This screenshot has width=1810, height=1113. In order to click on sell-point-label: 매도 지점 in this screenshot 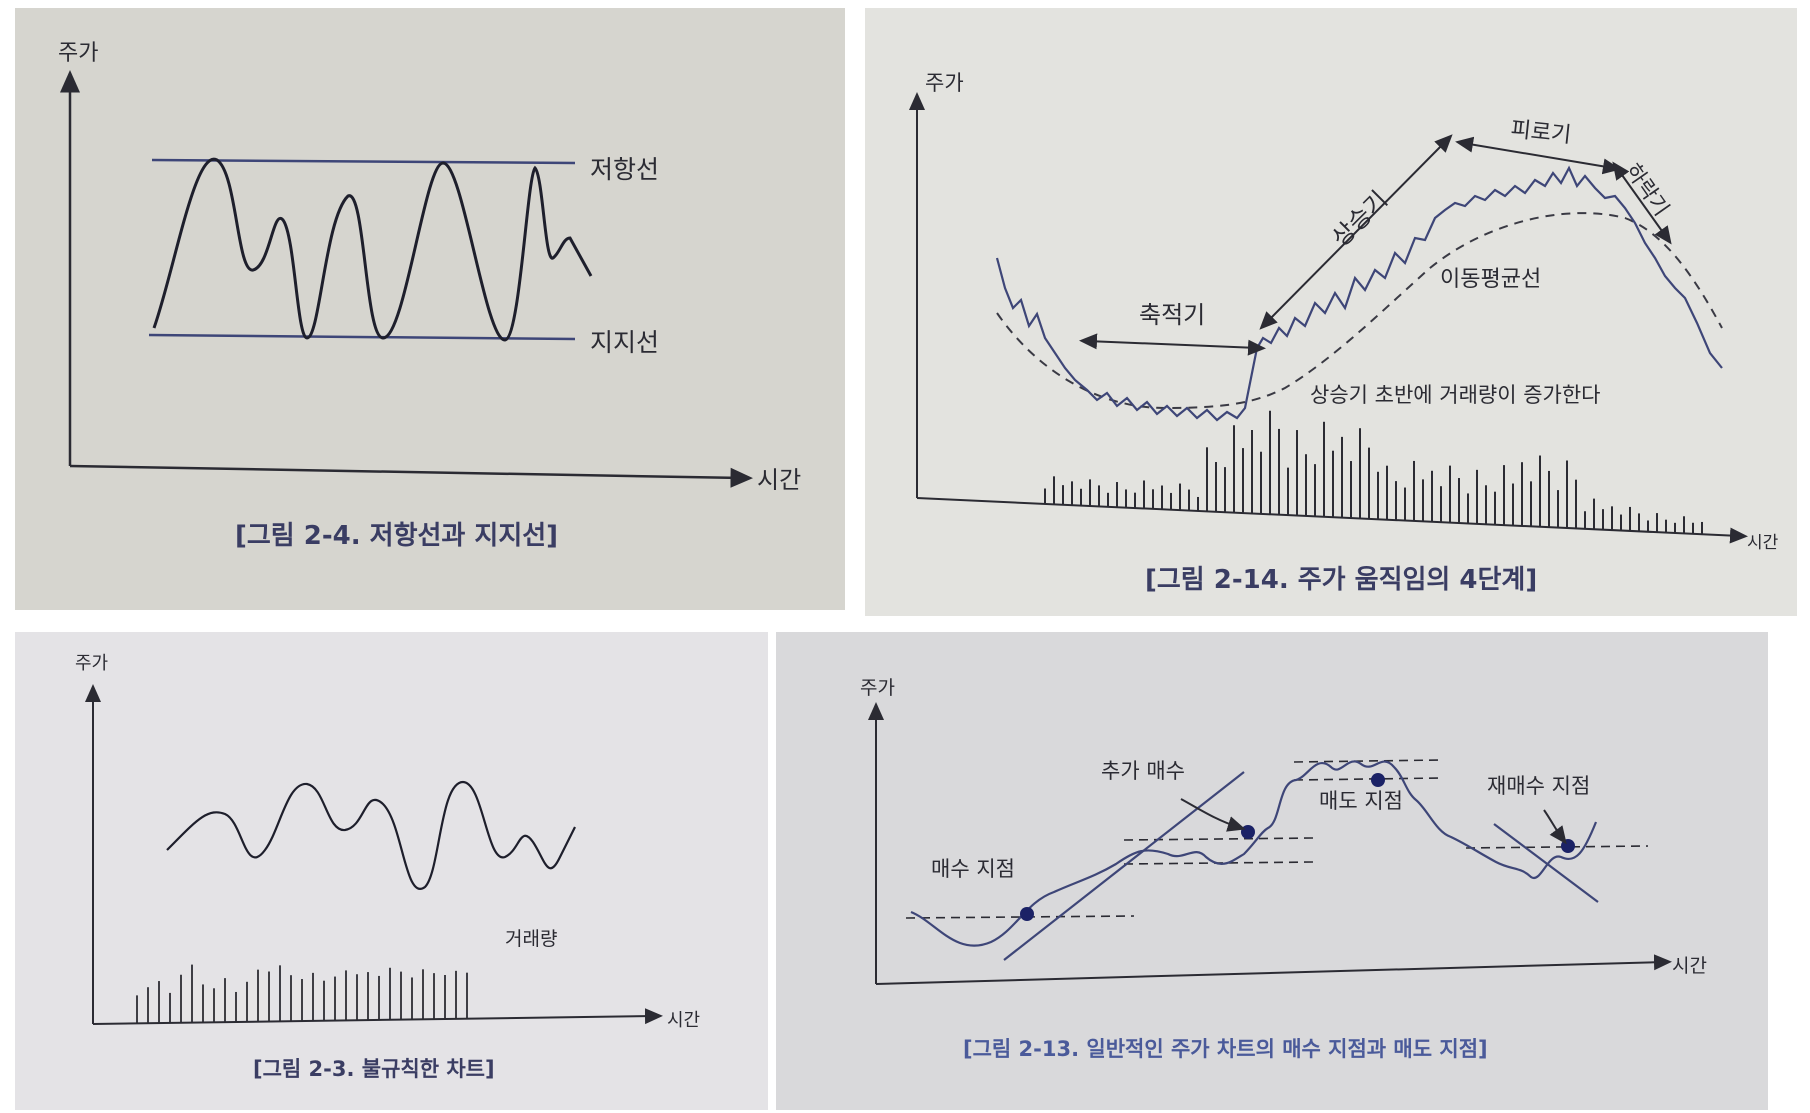, I will do `click(1361, 801)`.